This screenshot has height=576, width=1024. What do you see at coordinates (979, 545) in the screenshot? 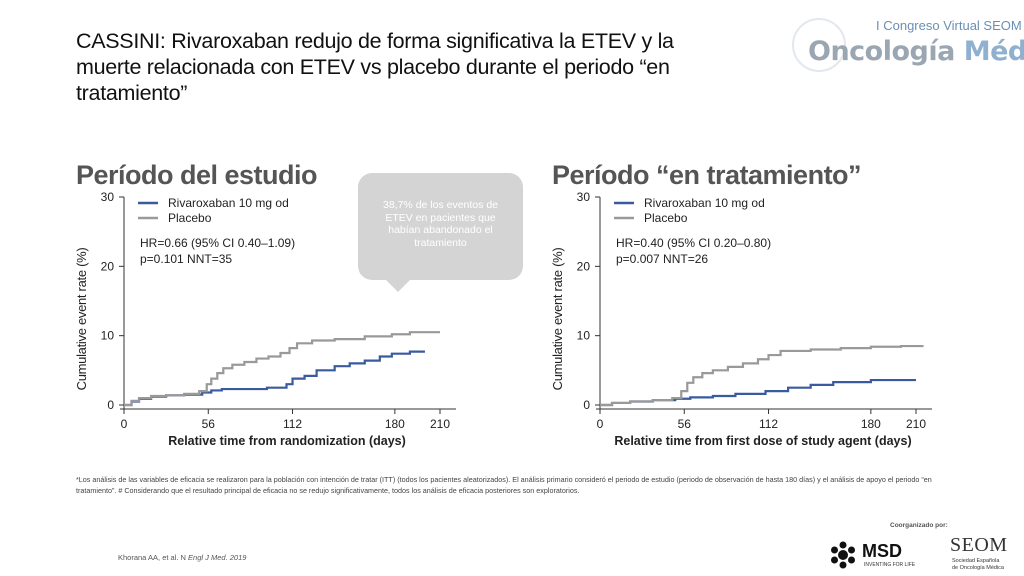
I see `seom-word: SEOM` at bounding box center [979, 545].